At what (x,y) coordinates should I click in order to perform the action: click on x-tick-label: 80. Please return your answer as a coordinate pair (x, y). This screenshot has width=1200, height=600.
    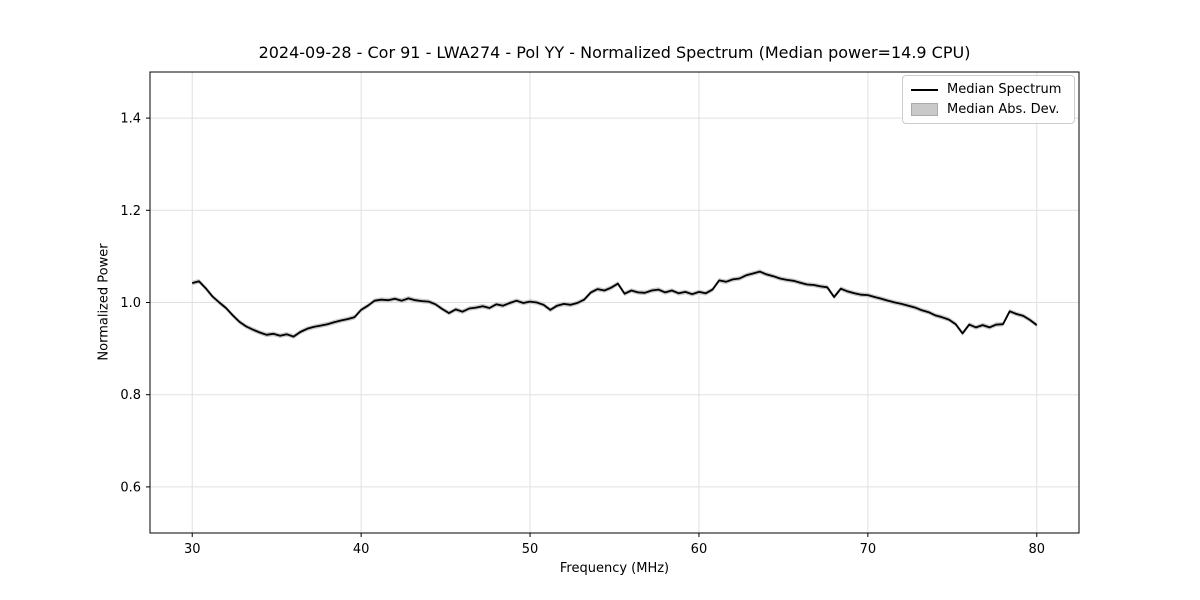
    Looking at the image, I should click on (1036, 549).